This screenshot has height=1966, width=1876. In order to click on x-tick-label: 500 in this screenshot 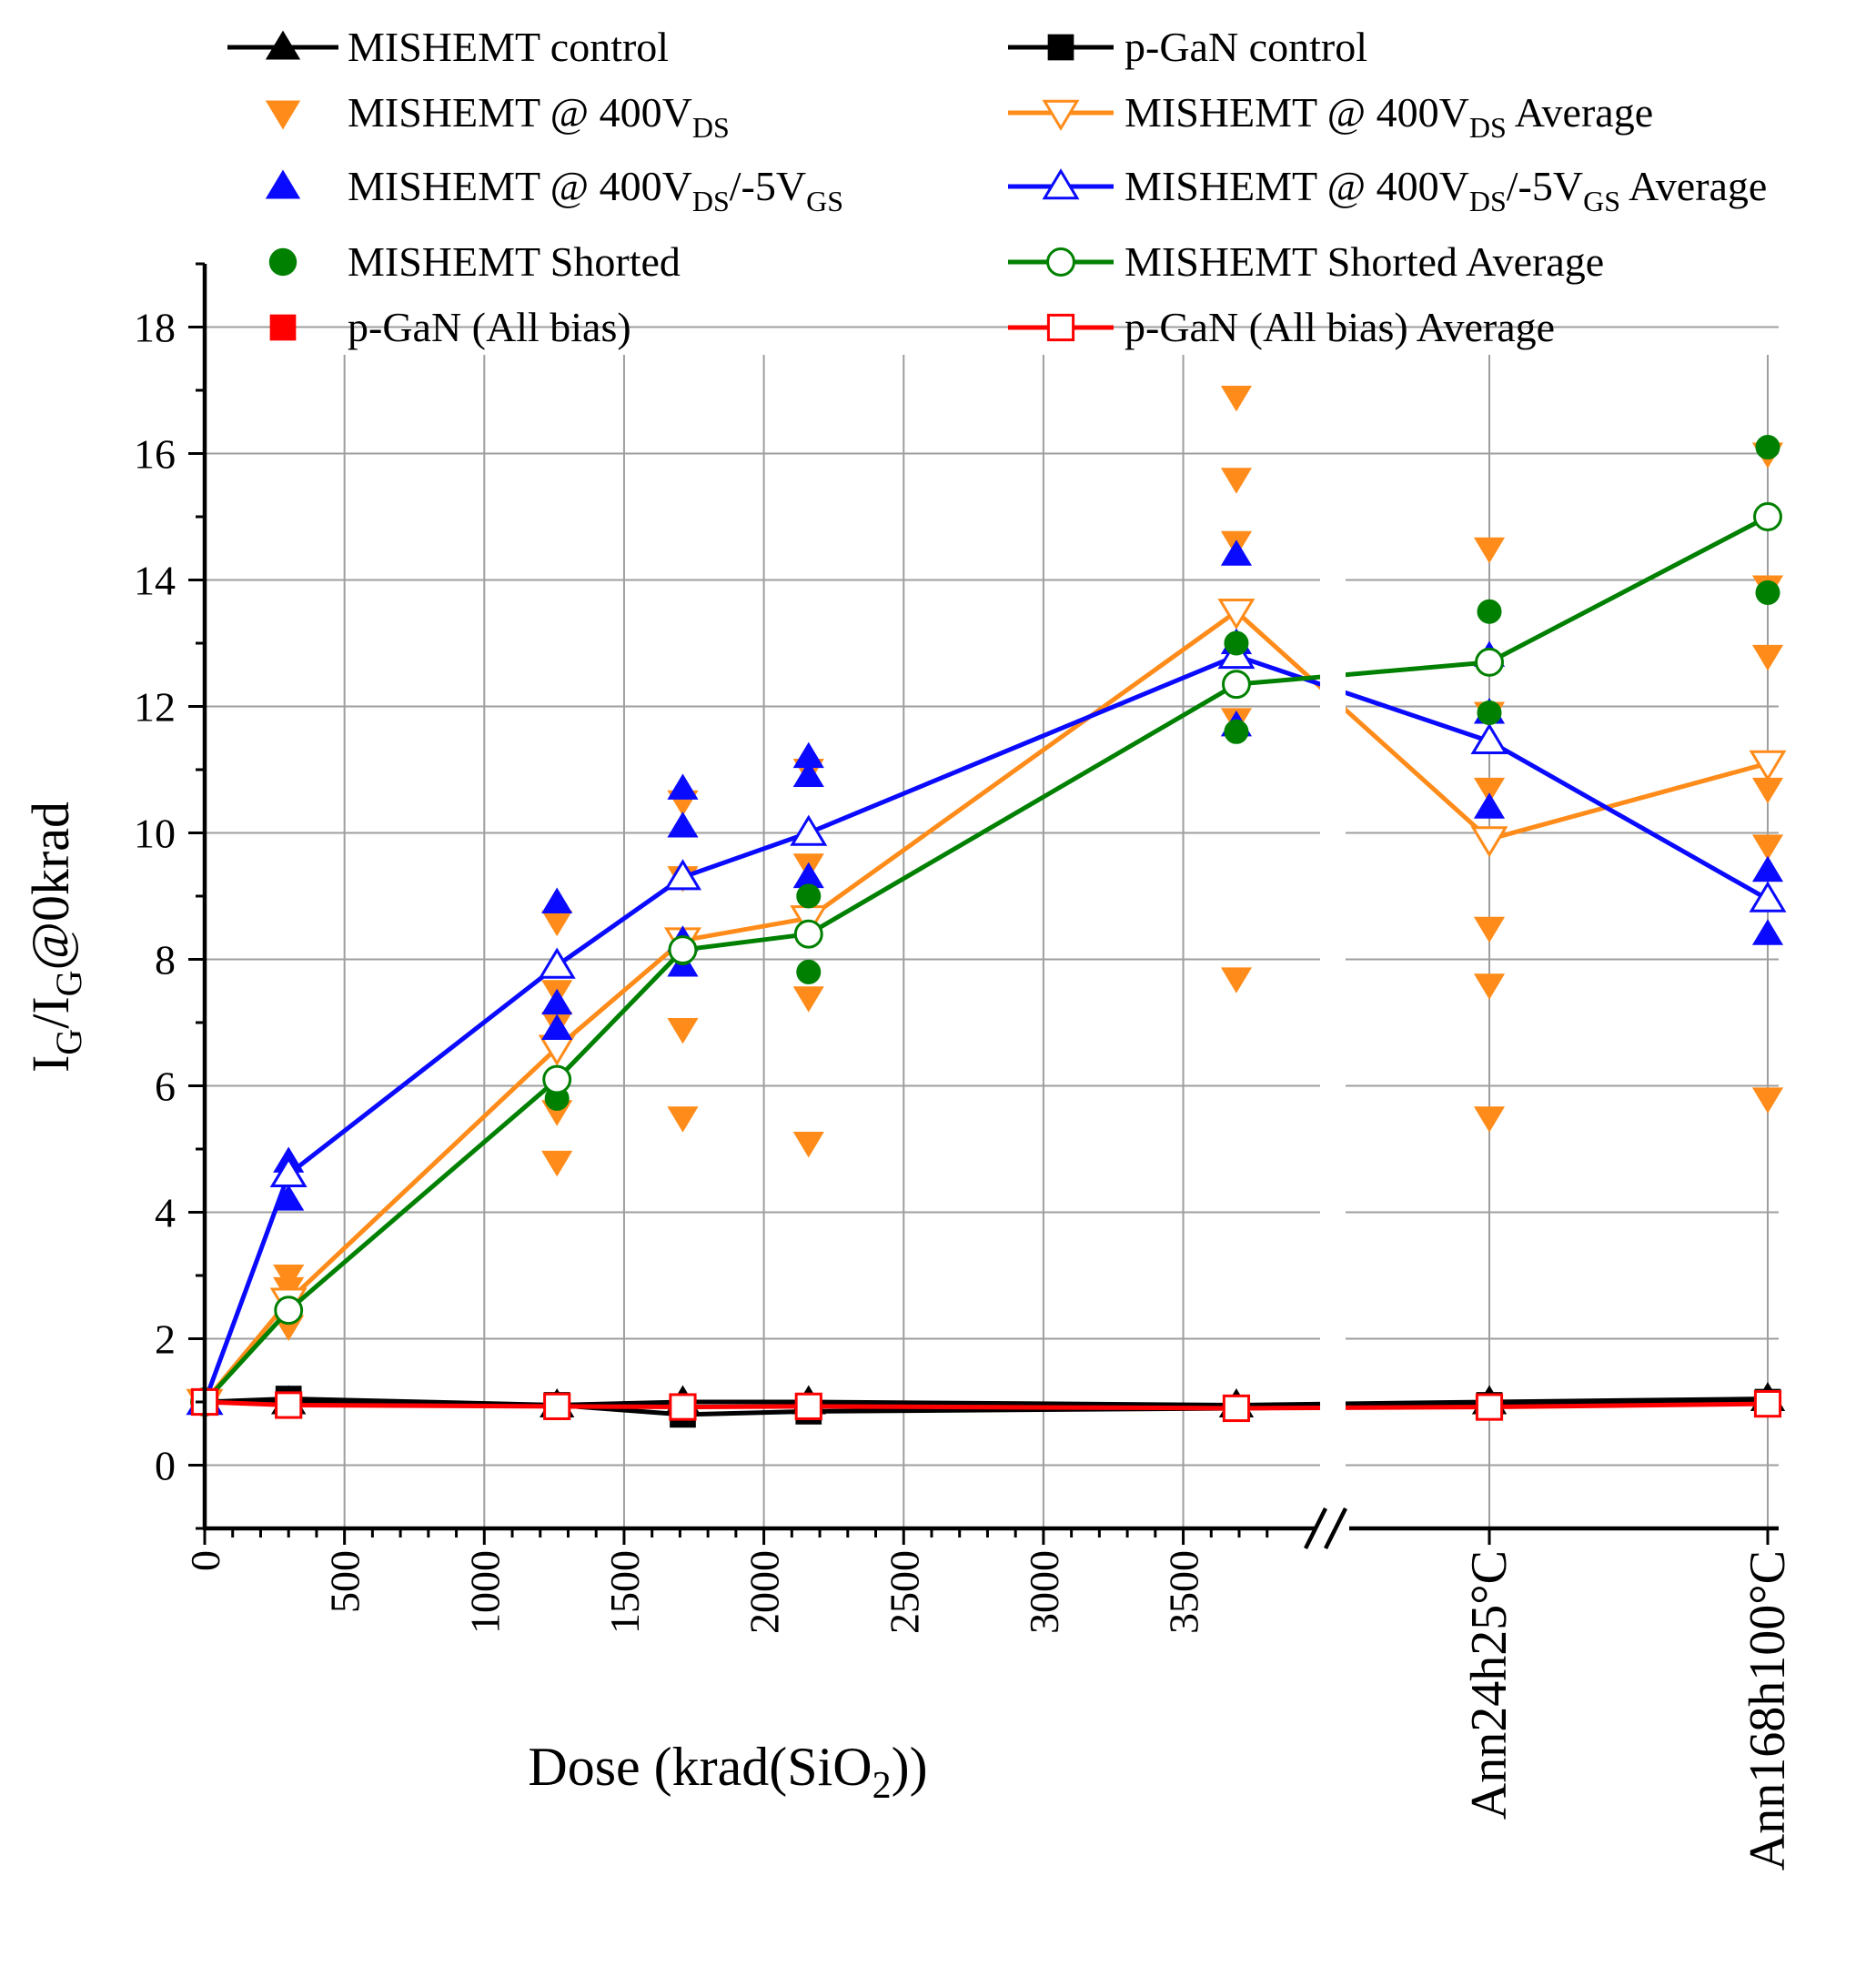, I will do `click(345, 1581)`.